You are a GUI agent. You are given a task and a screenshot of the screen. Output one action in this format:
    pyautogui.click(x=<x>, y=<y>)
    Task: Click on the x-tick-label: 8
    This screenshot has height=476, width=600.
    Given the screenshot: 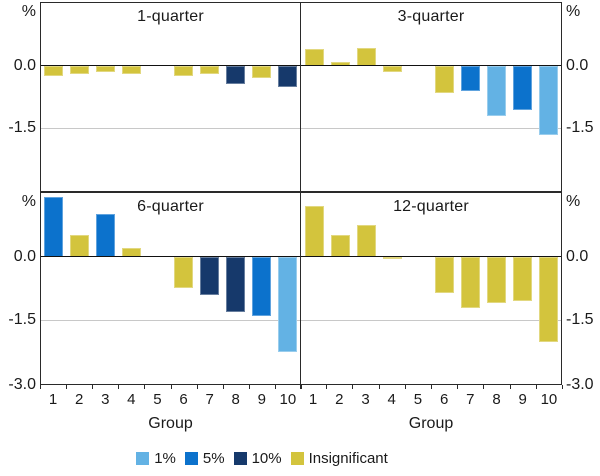 What is the action you would take?
    pyautogui.click(x=496, y=399)
    